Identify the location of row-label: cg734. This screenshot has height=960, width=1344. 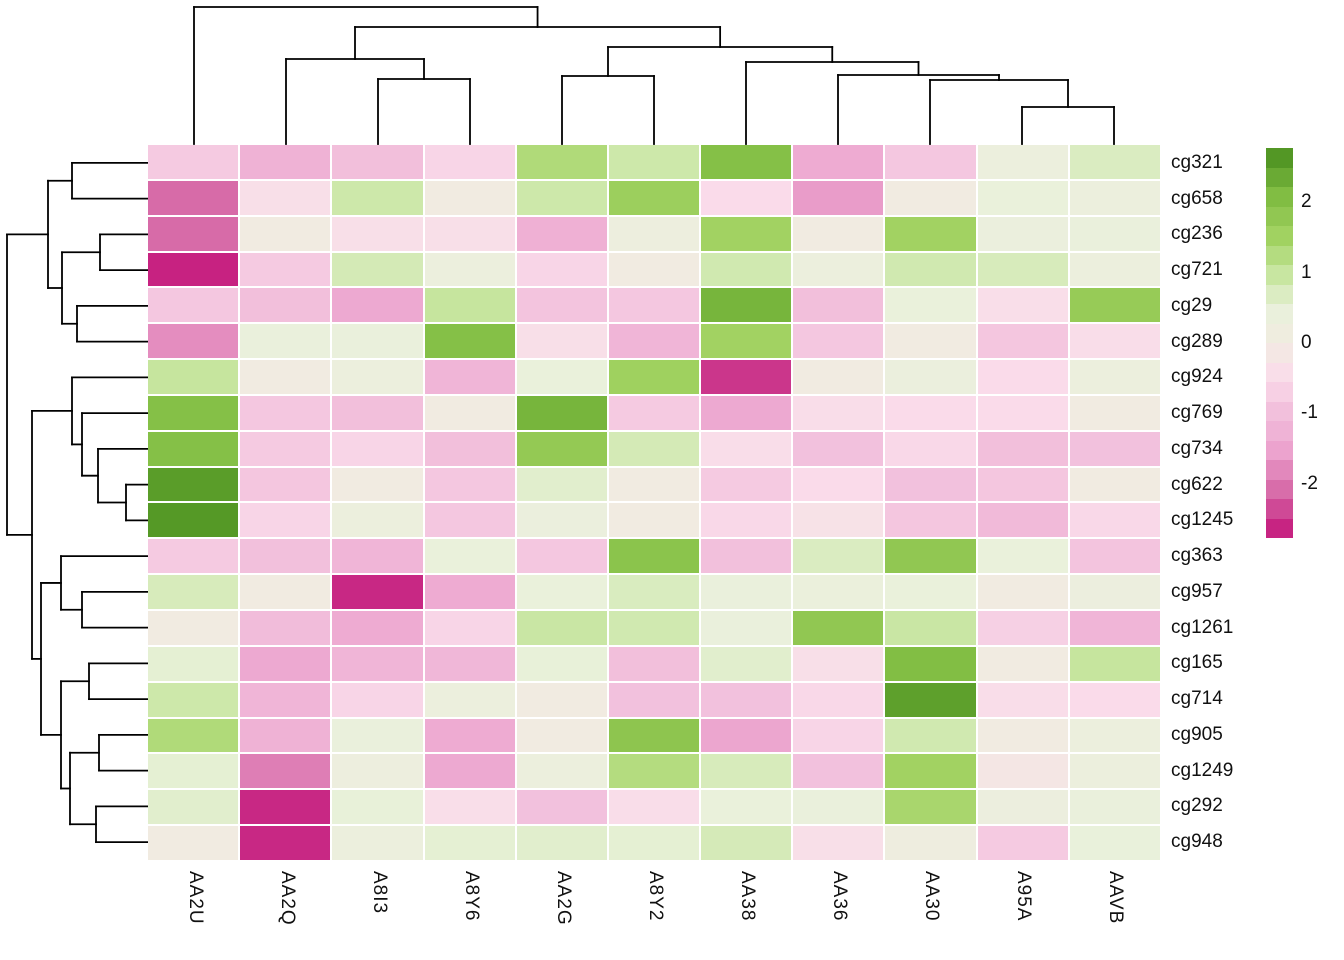
(1197, 448).